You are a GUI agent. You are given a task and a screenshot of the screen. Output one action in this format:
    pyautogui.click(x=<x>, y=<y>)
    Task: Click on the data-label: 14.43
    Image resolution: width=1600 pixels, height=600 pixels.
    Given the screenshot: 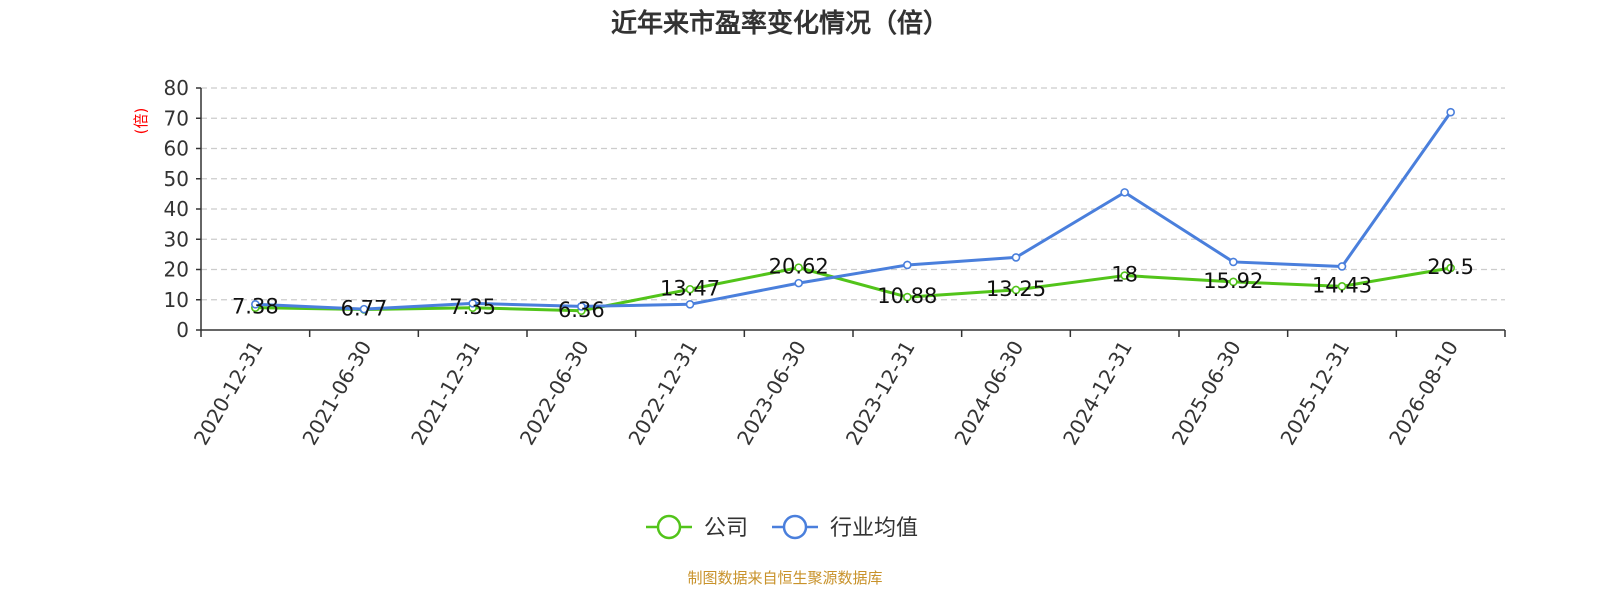 What is the action you would take?
    pyautogui.click(x=1342, y=285)
    